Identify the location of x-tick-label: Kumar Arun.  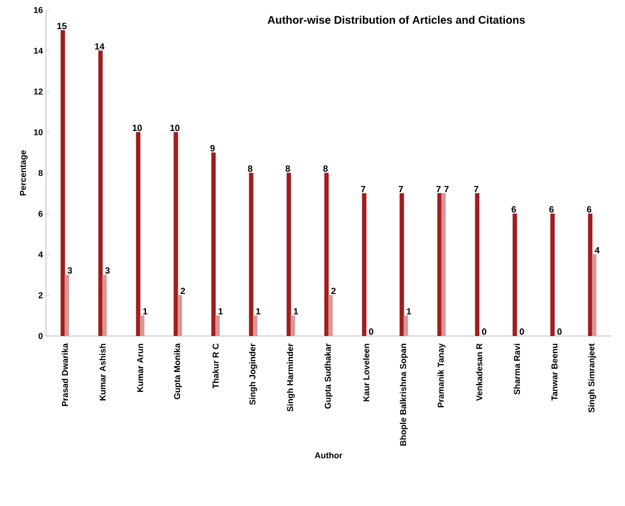
(140, 368).